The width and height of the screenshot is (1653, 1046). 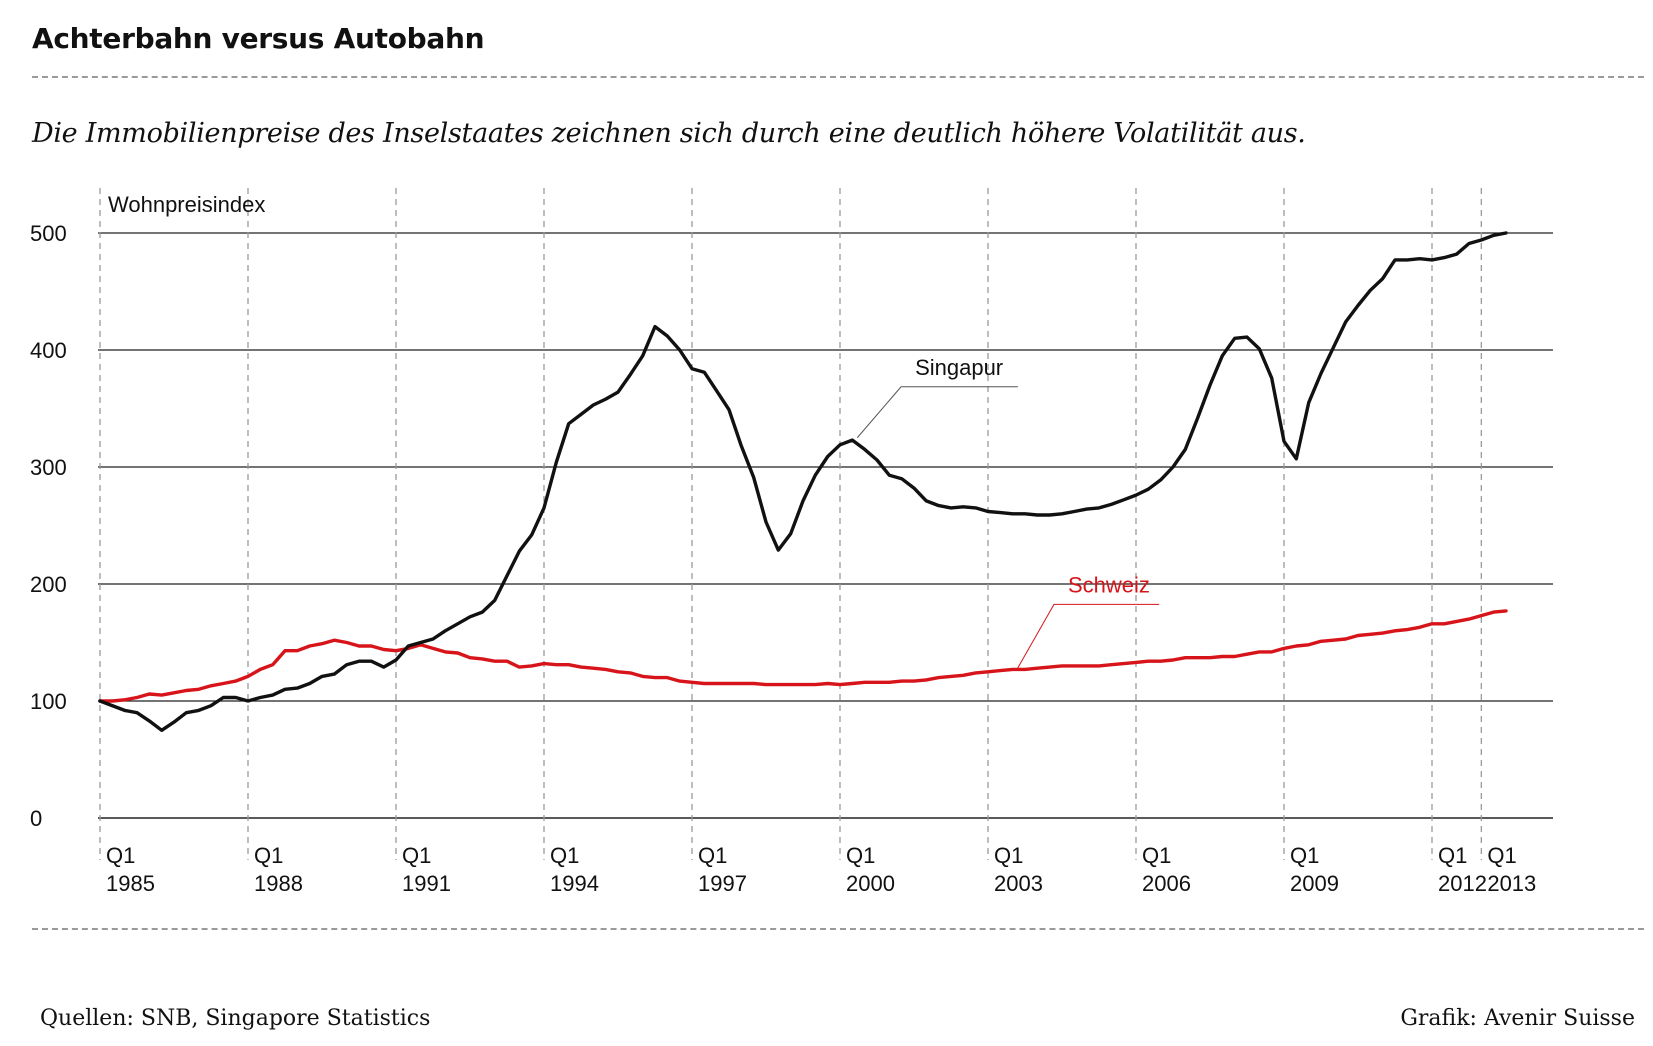 I want to click on graphic-credit: Grafik: Avenir Suisse, so click(x=1517, y=1018).